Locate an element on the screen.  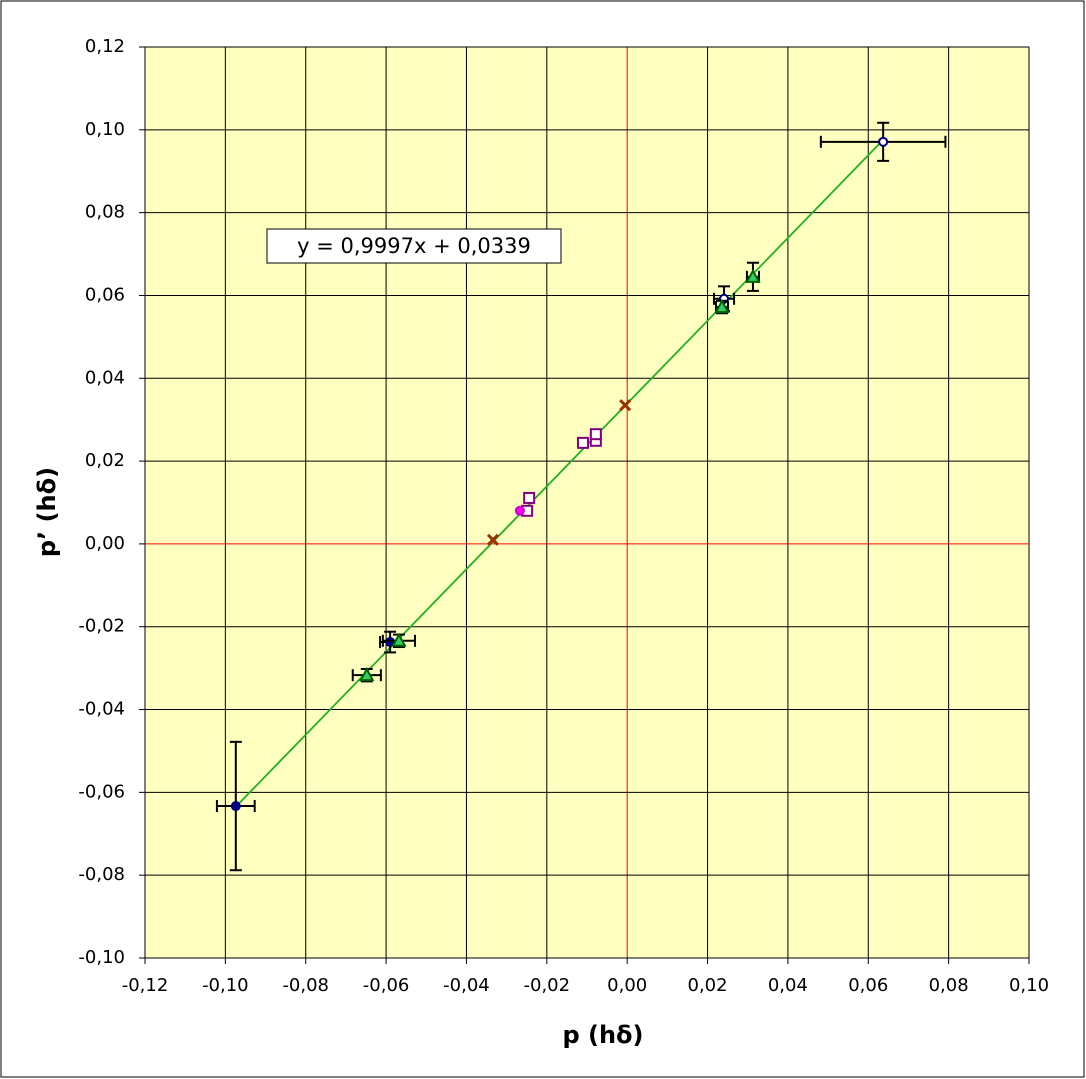
x-tick-label: 0,00 is located at coordinates (627, 985).